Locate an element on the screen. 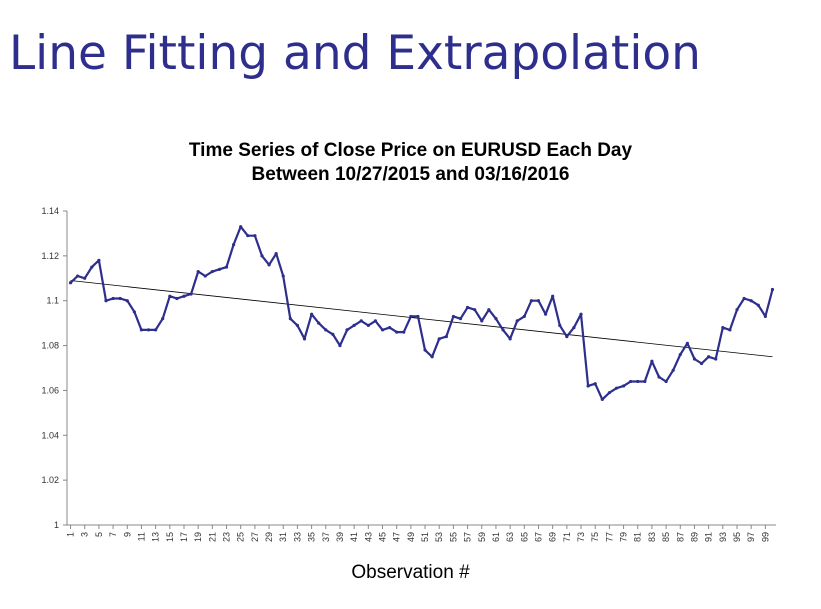 This screenshot has width=821, height=609. x-tick-label: 91 is located at coordinates (709, 537).